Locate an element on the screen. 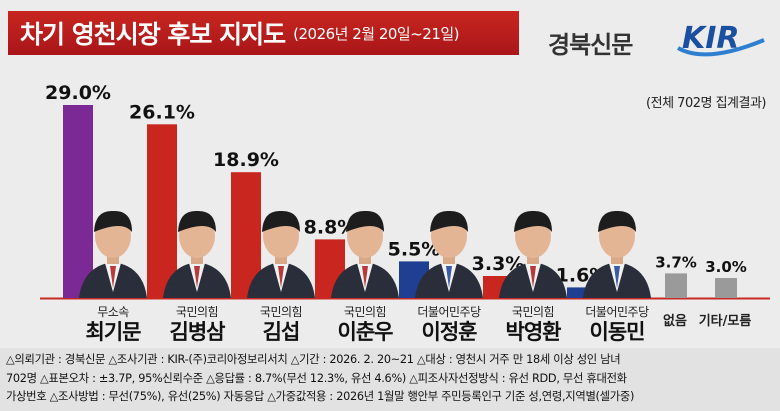 The width and height of the screenshot is (780, 411). data-label-김병삼: 26.1% is located at coordinates (162, 112).